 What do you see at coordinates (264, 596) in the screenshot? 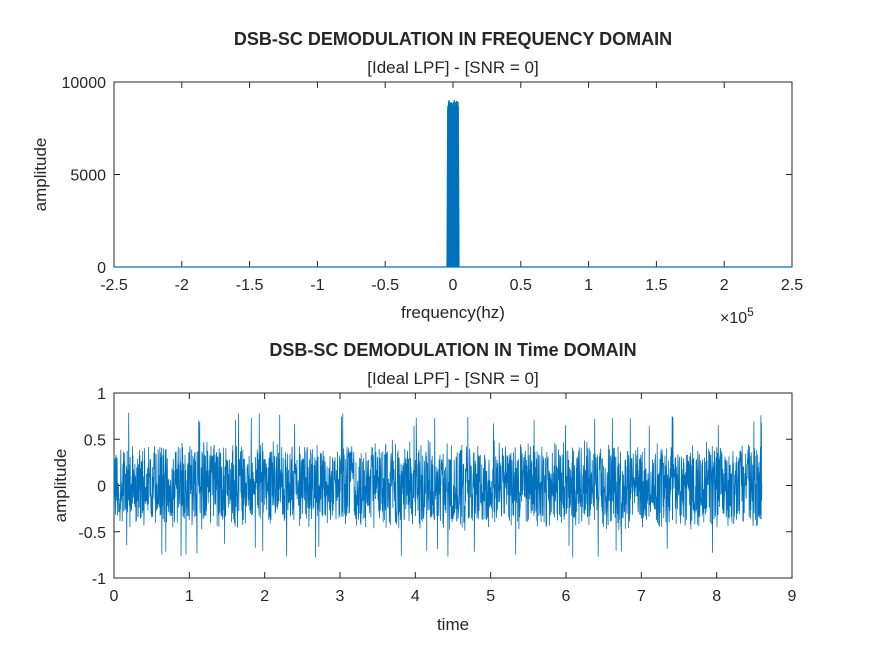
I see `time-x-tick-label: 2` at bounding box center [264, 596].